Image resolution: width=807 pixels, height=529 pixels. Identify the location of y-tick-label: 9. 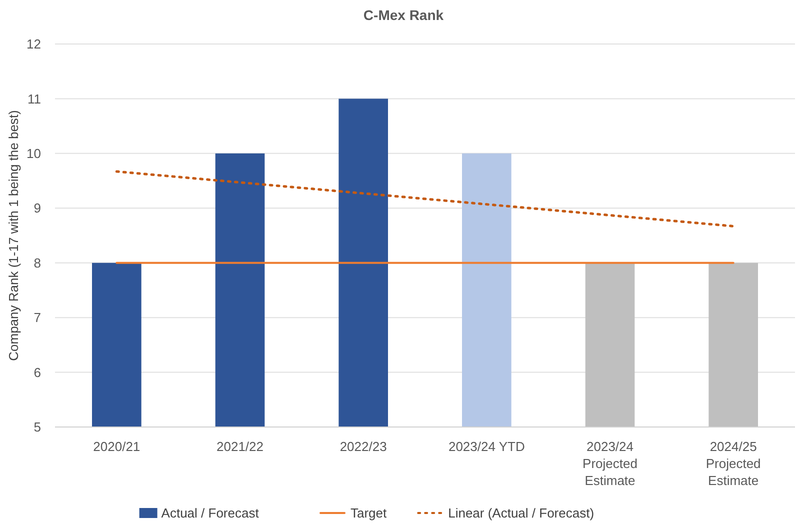
(37, 208).